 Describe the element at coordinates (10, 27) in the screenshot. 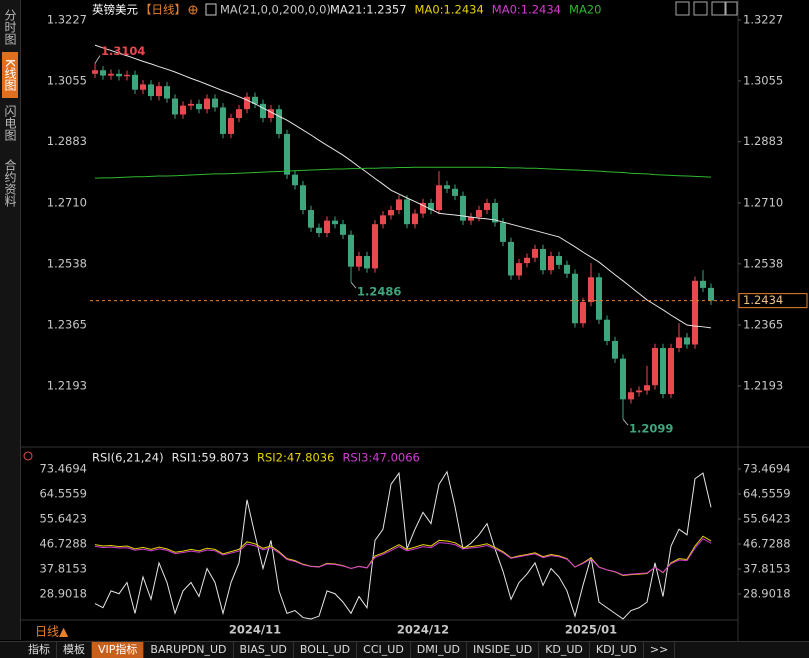

I see `side-tab: 分时图` at that location.